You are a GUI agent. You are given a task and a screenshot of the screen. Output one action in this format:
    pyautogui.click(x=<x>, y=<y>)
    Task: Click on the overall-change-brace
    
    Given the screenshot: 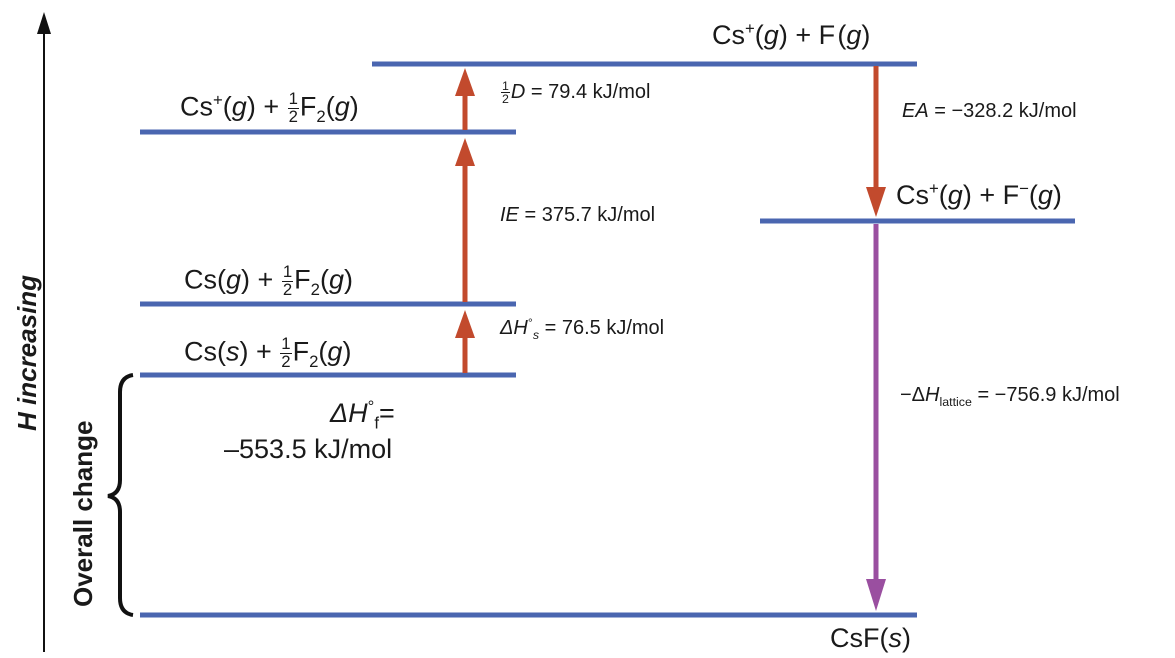 What is the action you would take?
    pyautogui.click(x=120, y=495)
    